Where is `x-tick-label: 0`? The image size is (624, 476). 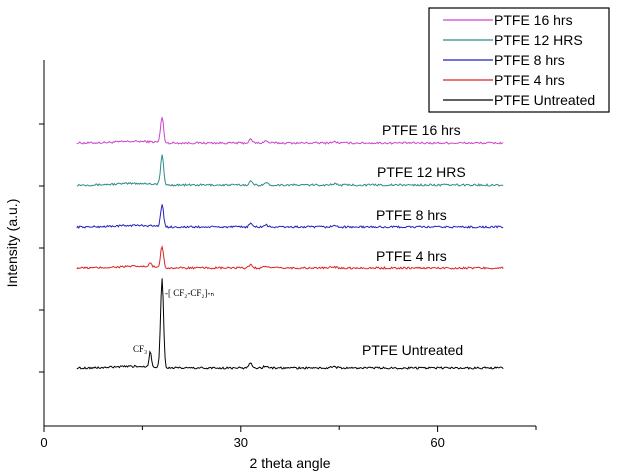
x-tick-label: 0 is located at coordinates (43, 442).